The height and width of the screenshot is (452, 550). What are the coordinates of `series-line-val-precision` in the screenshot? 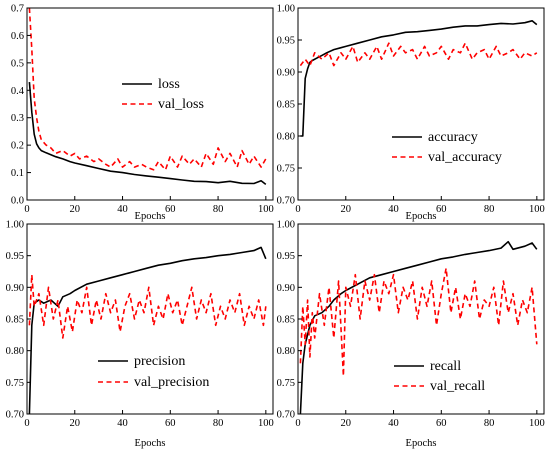 It's located at (147, 306).